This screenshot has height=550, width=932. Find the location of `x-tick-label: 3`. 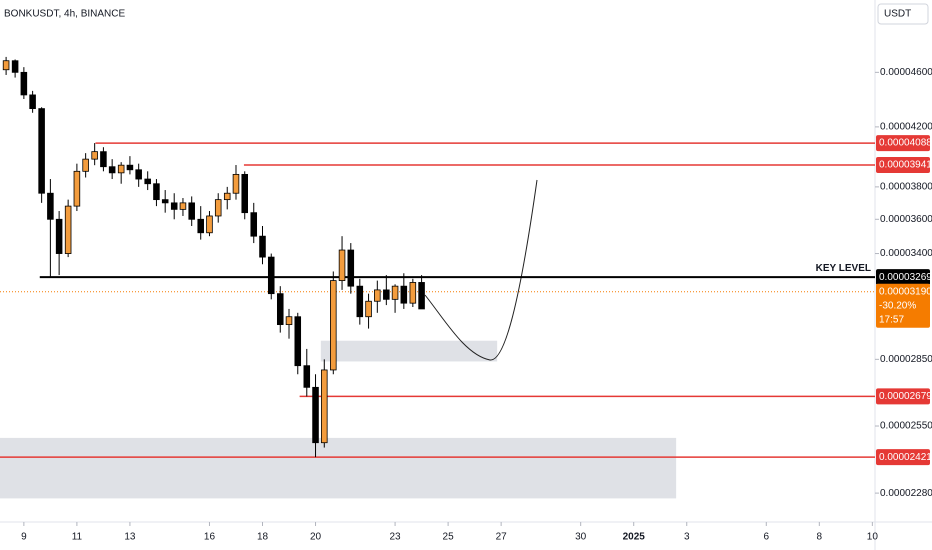

x-tick-label: 3 is located at coordinates (687, 537).